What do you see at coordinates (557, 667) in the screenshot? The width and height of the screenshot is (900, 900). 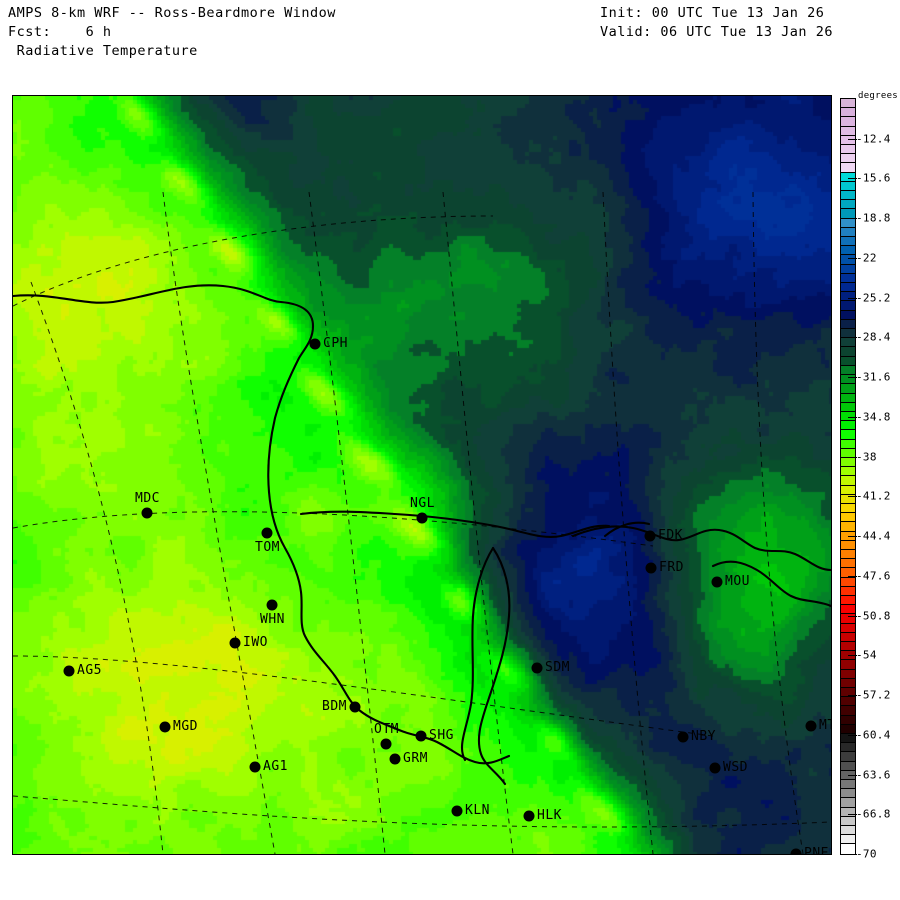 I see `station-label: SDM` at bounding box center [557, 667].